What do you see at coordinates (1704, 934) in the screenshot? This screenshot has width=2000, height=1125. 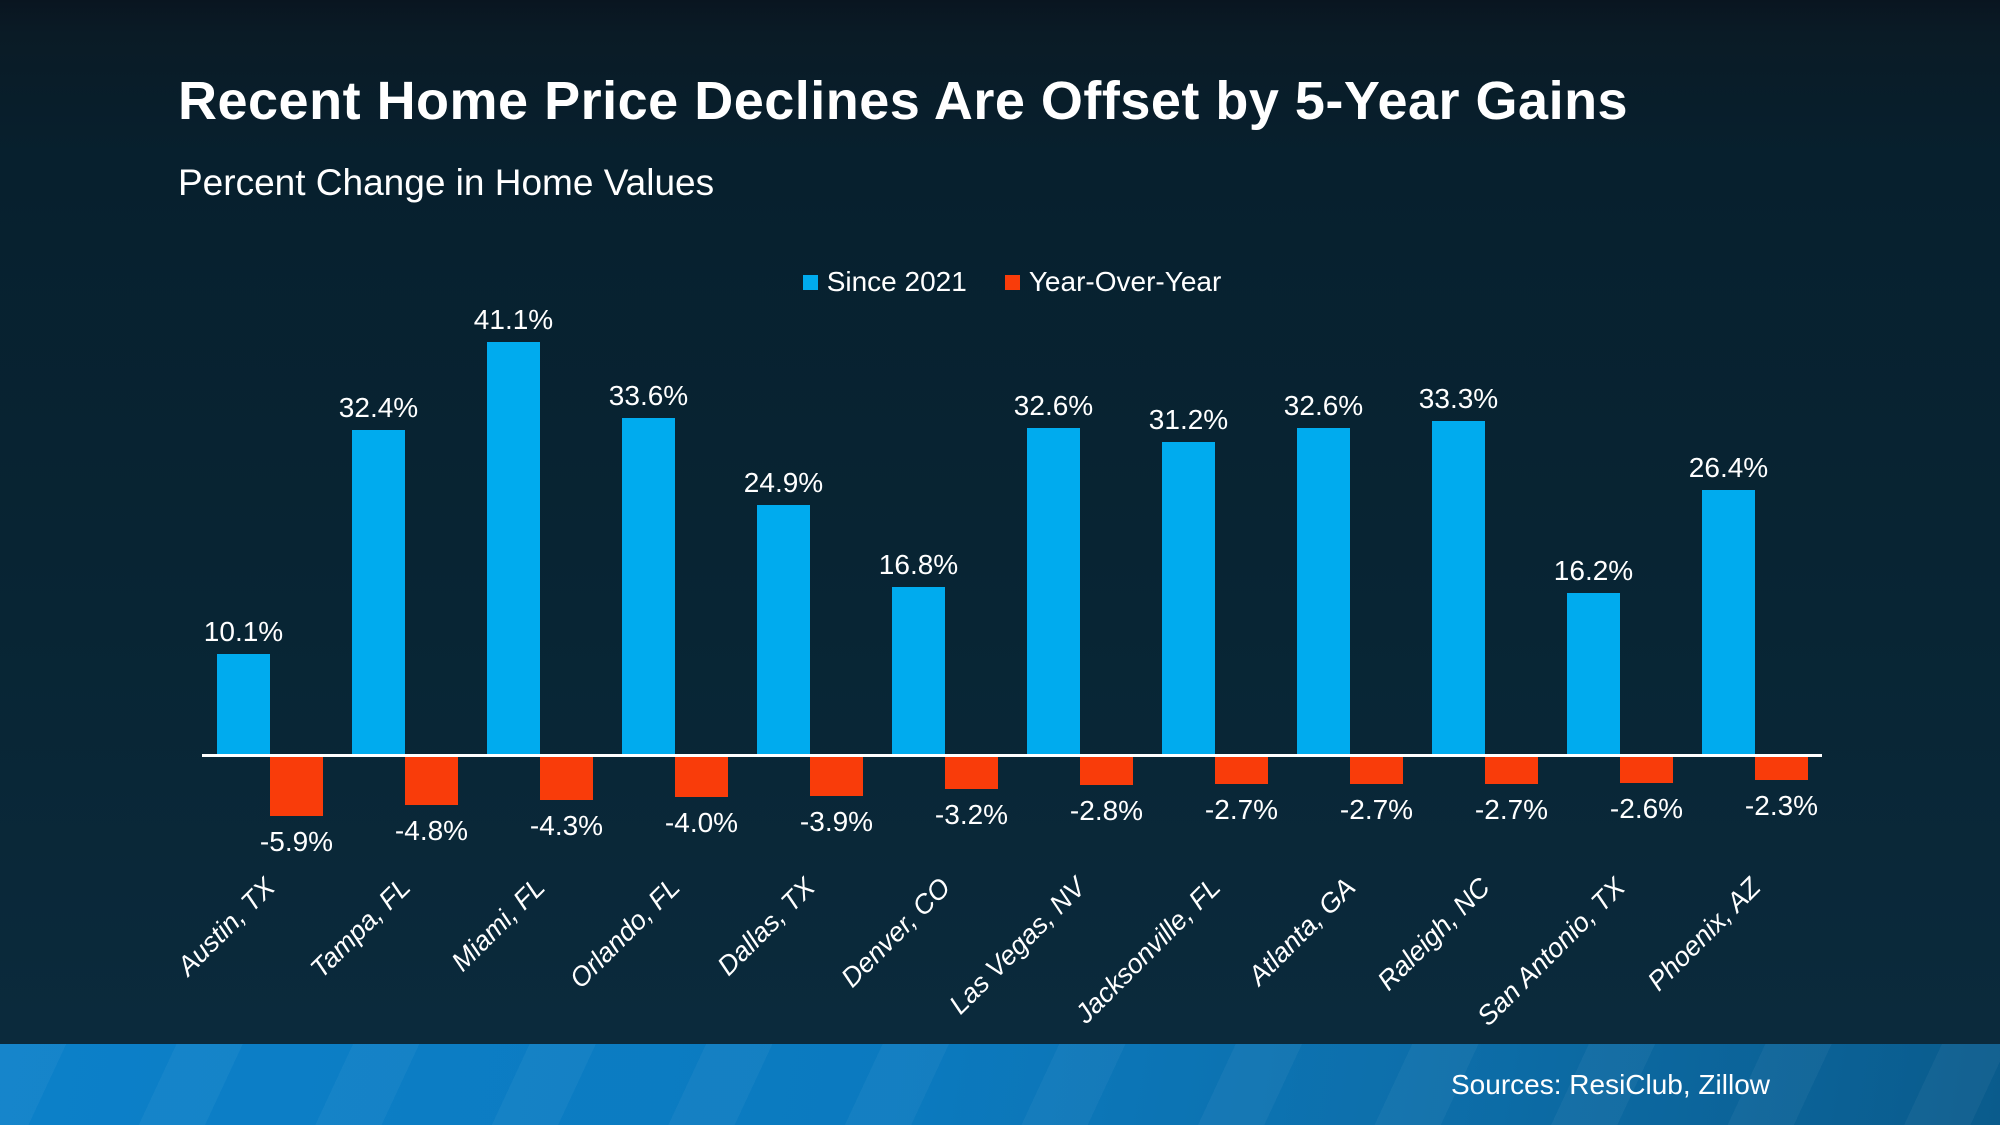 I see `x-axis-category-text: Phoenix, AZ` at bounding box center [1704, 934].